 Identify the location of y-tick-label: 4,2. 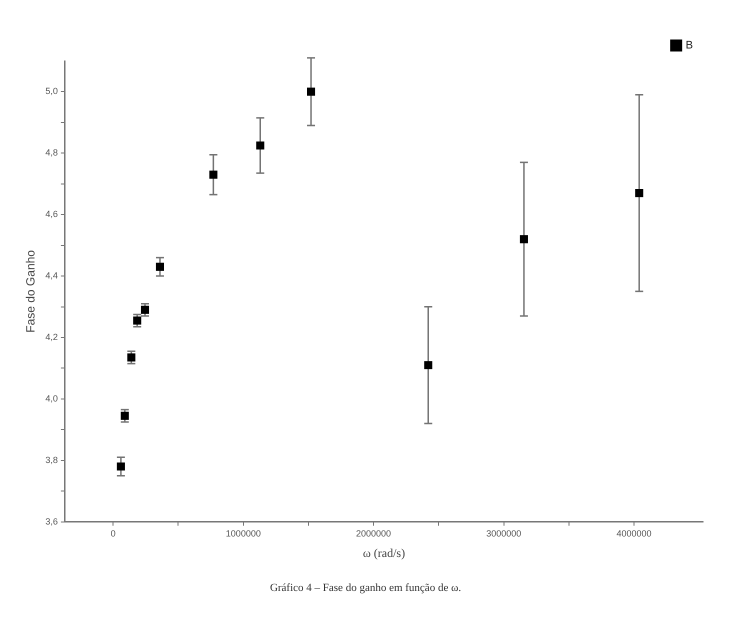
(51, 337).